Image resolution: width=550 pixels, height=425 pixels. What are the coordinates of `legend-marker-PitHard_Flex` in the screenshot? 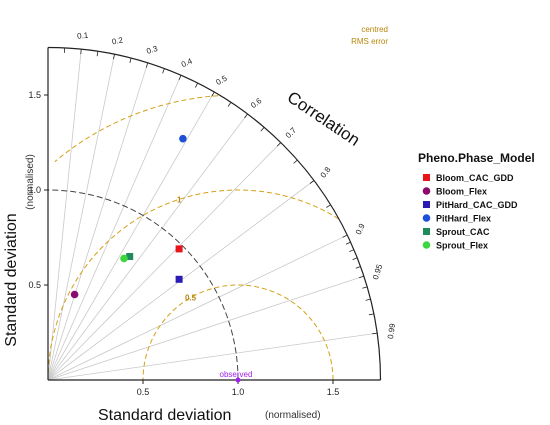 It's located at (426, 218).